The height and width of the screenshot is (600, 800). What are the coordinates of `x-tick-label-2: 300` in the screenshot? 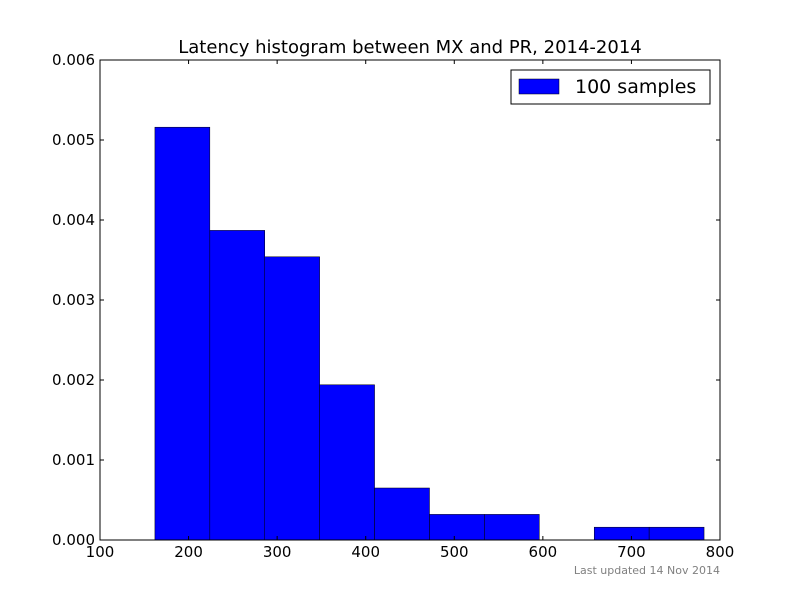 It's located at (277, 552).